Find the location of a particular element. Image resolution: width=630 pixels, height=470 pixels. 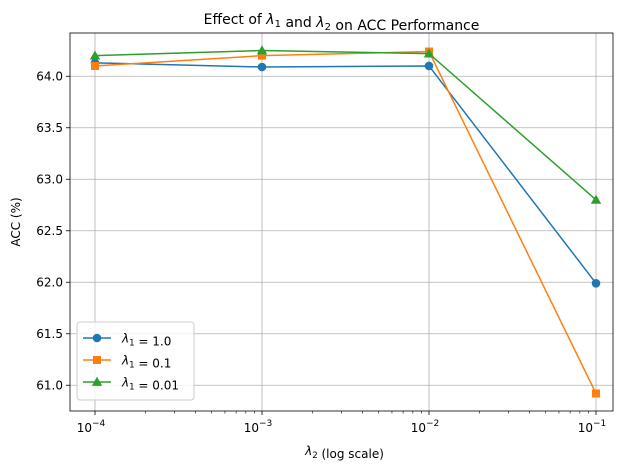

legend-label: λ1 = 0.01 is located at coordinates (150, 383).